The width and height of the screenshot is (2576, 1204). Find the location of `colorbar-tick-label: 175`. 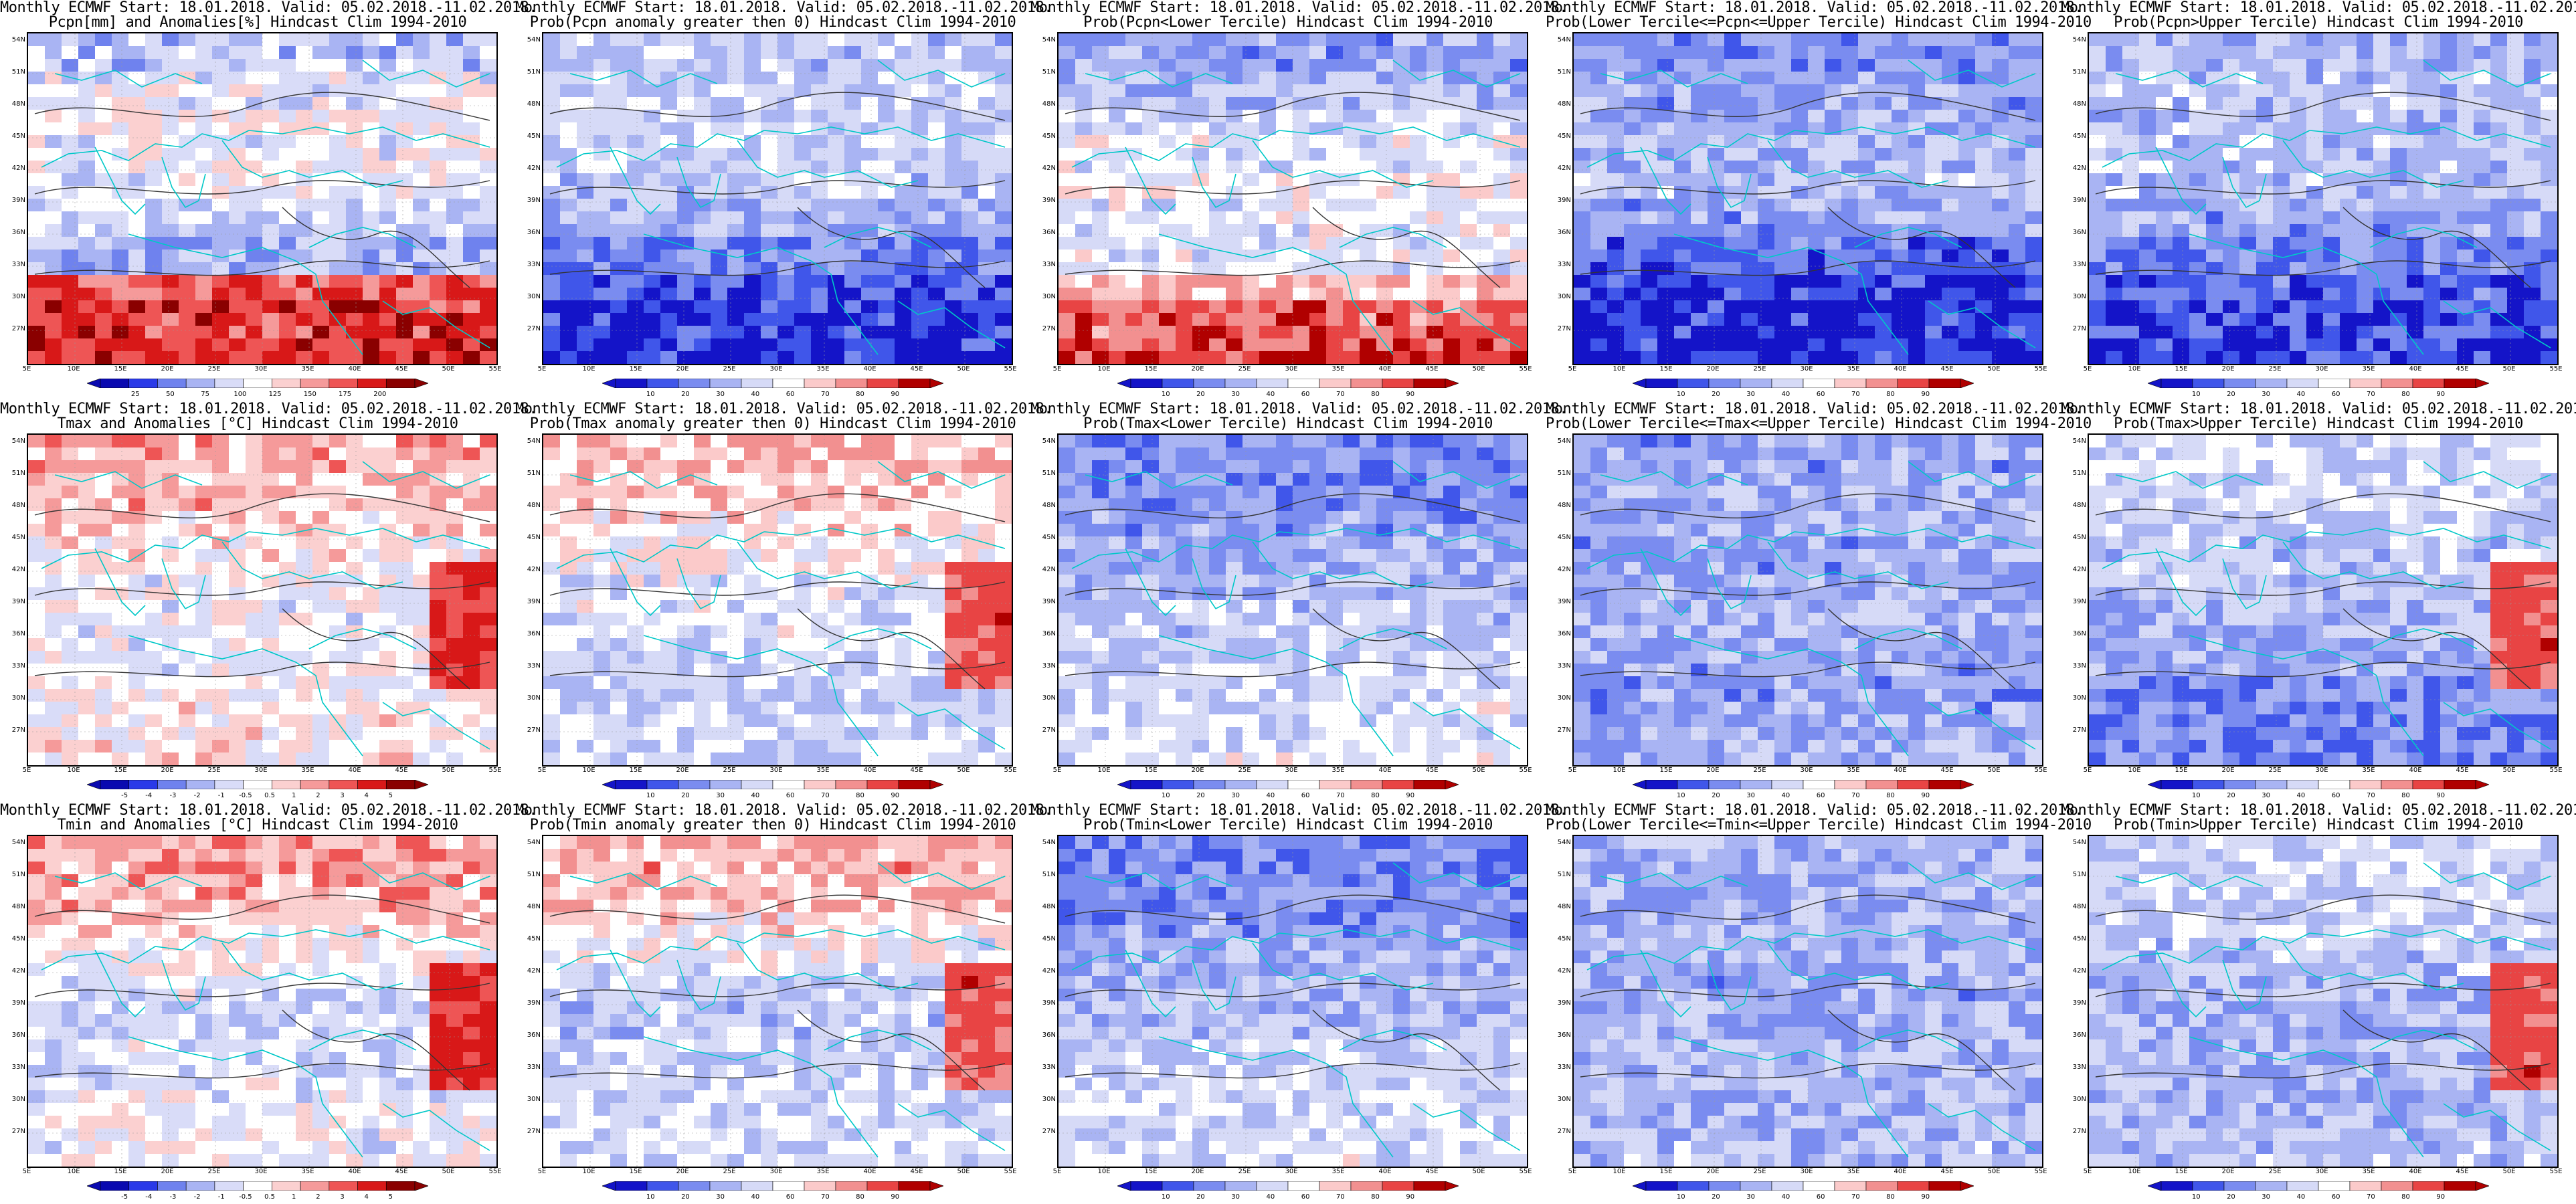

colorbar-tick-label: 175 is located at coordinates (345, 394).